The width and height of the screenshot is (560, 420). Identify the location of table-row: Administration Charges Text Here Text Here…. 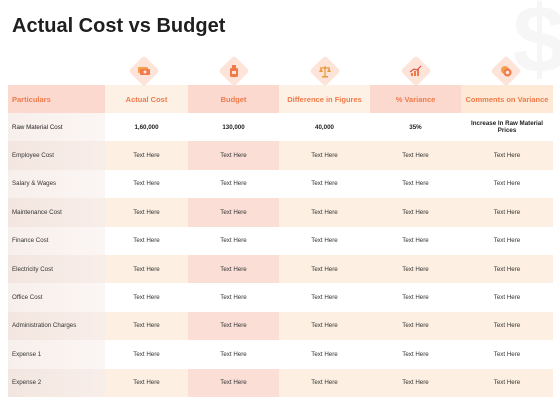
(280, 326).